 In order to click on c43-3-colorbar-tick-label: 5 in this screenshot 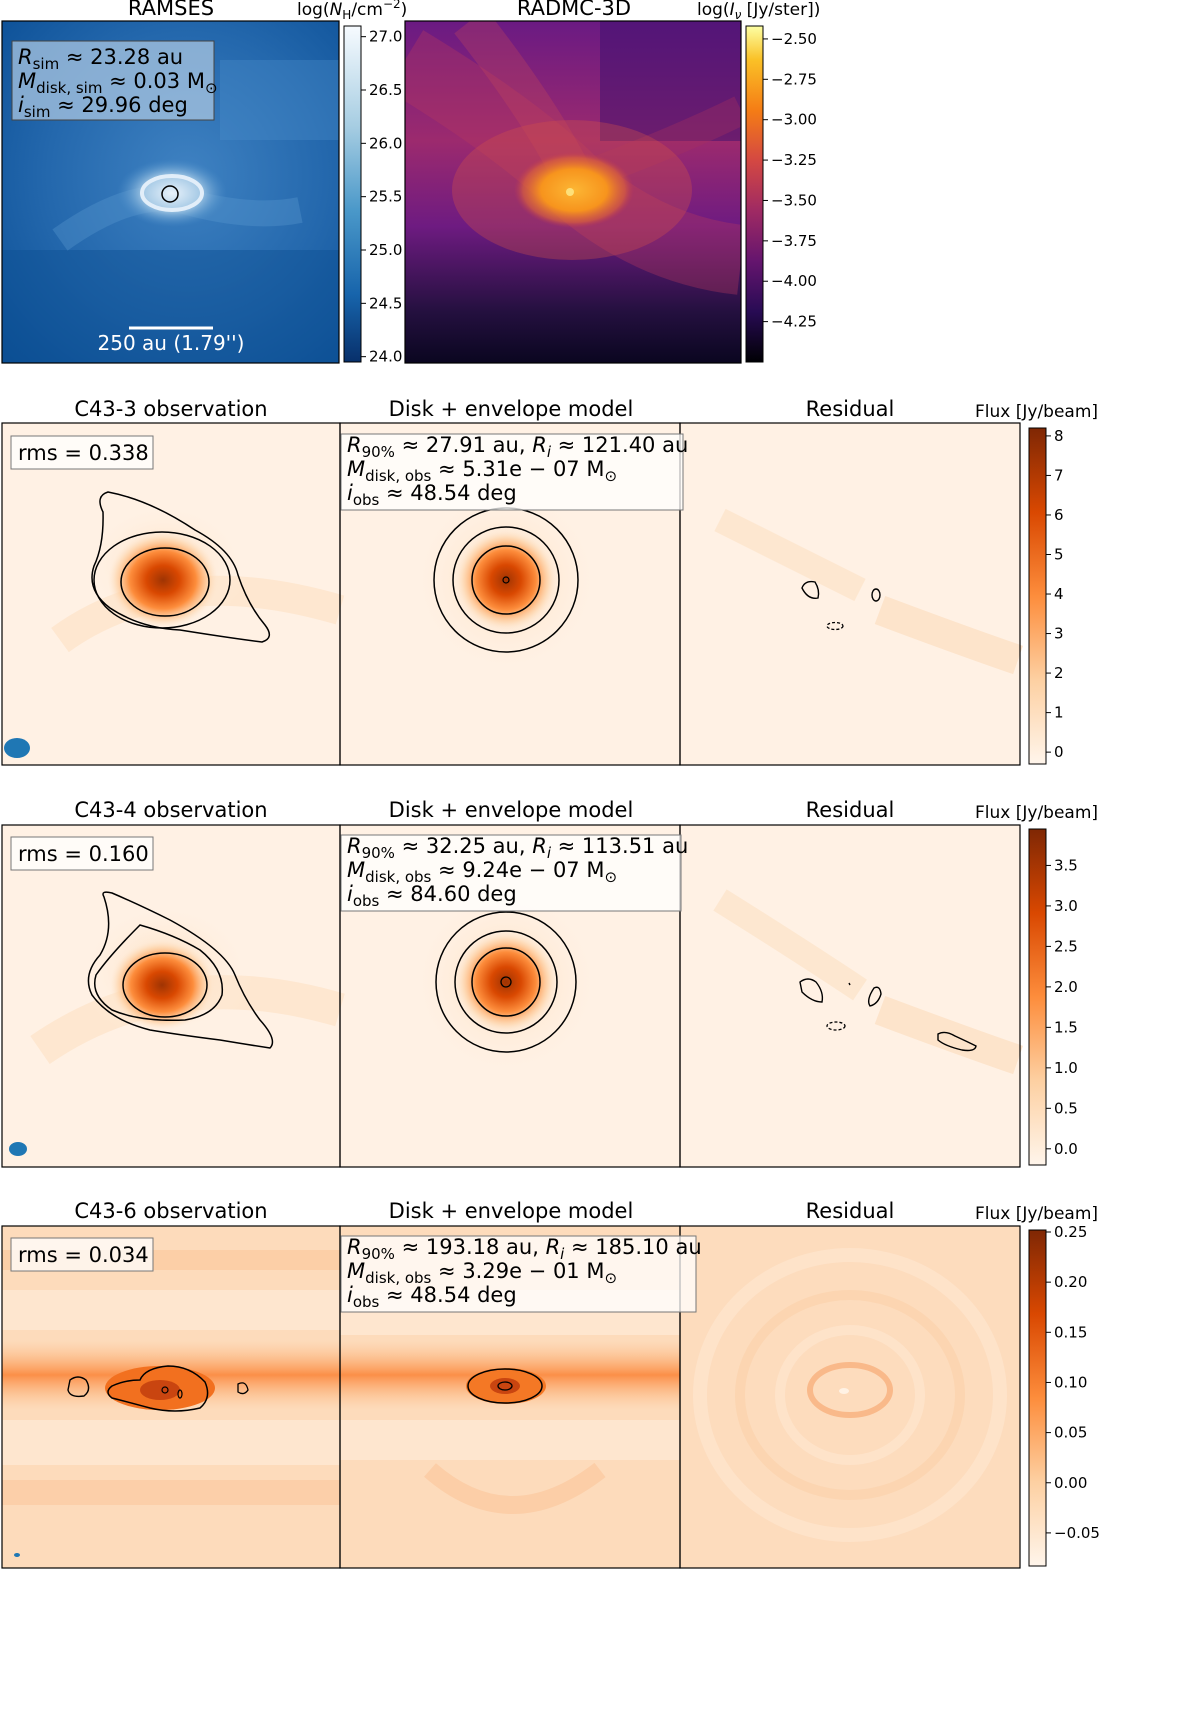, I will do `click(1059, 554)`.